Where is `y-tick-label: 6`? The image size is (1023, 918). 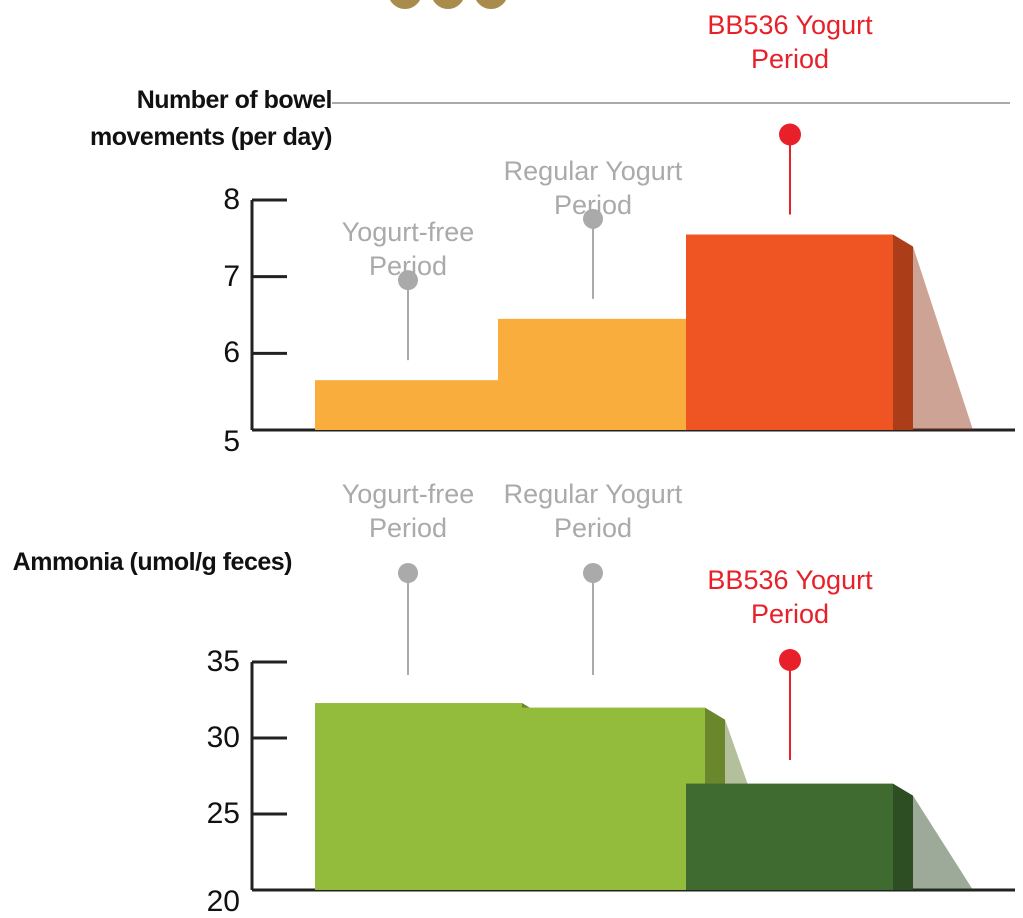 y-tick-label: 6 is located at coordinates (231, 353).